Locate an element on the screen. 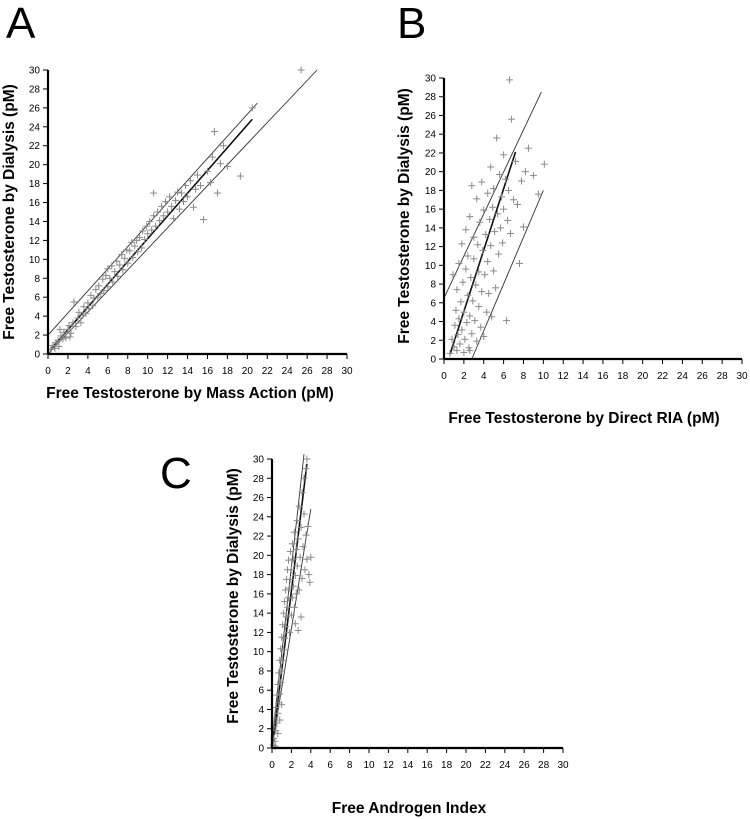 This screenshot has height=819, width=750. panel-c-y-axis-title: Free Testosterone by Dialysis (pM) is located at coordinates (233, 596).